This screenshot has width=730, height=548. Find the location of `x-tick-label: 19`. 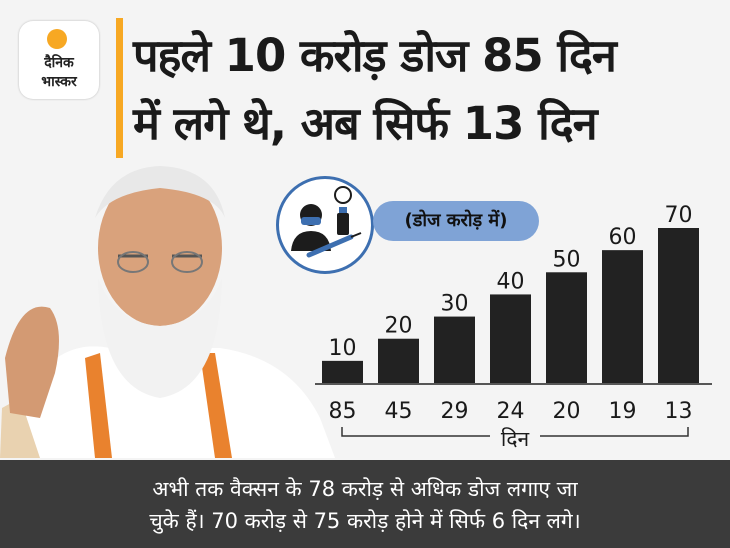

x-tick-label: 19 is located at coordinates (623, 411).